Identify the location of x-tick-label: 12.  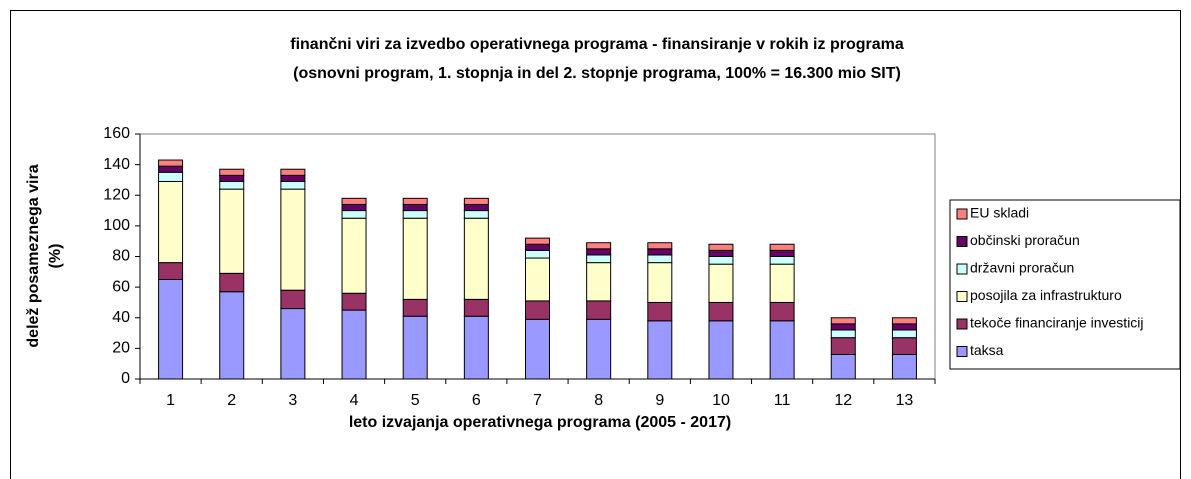
(843, 400).